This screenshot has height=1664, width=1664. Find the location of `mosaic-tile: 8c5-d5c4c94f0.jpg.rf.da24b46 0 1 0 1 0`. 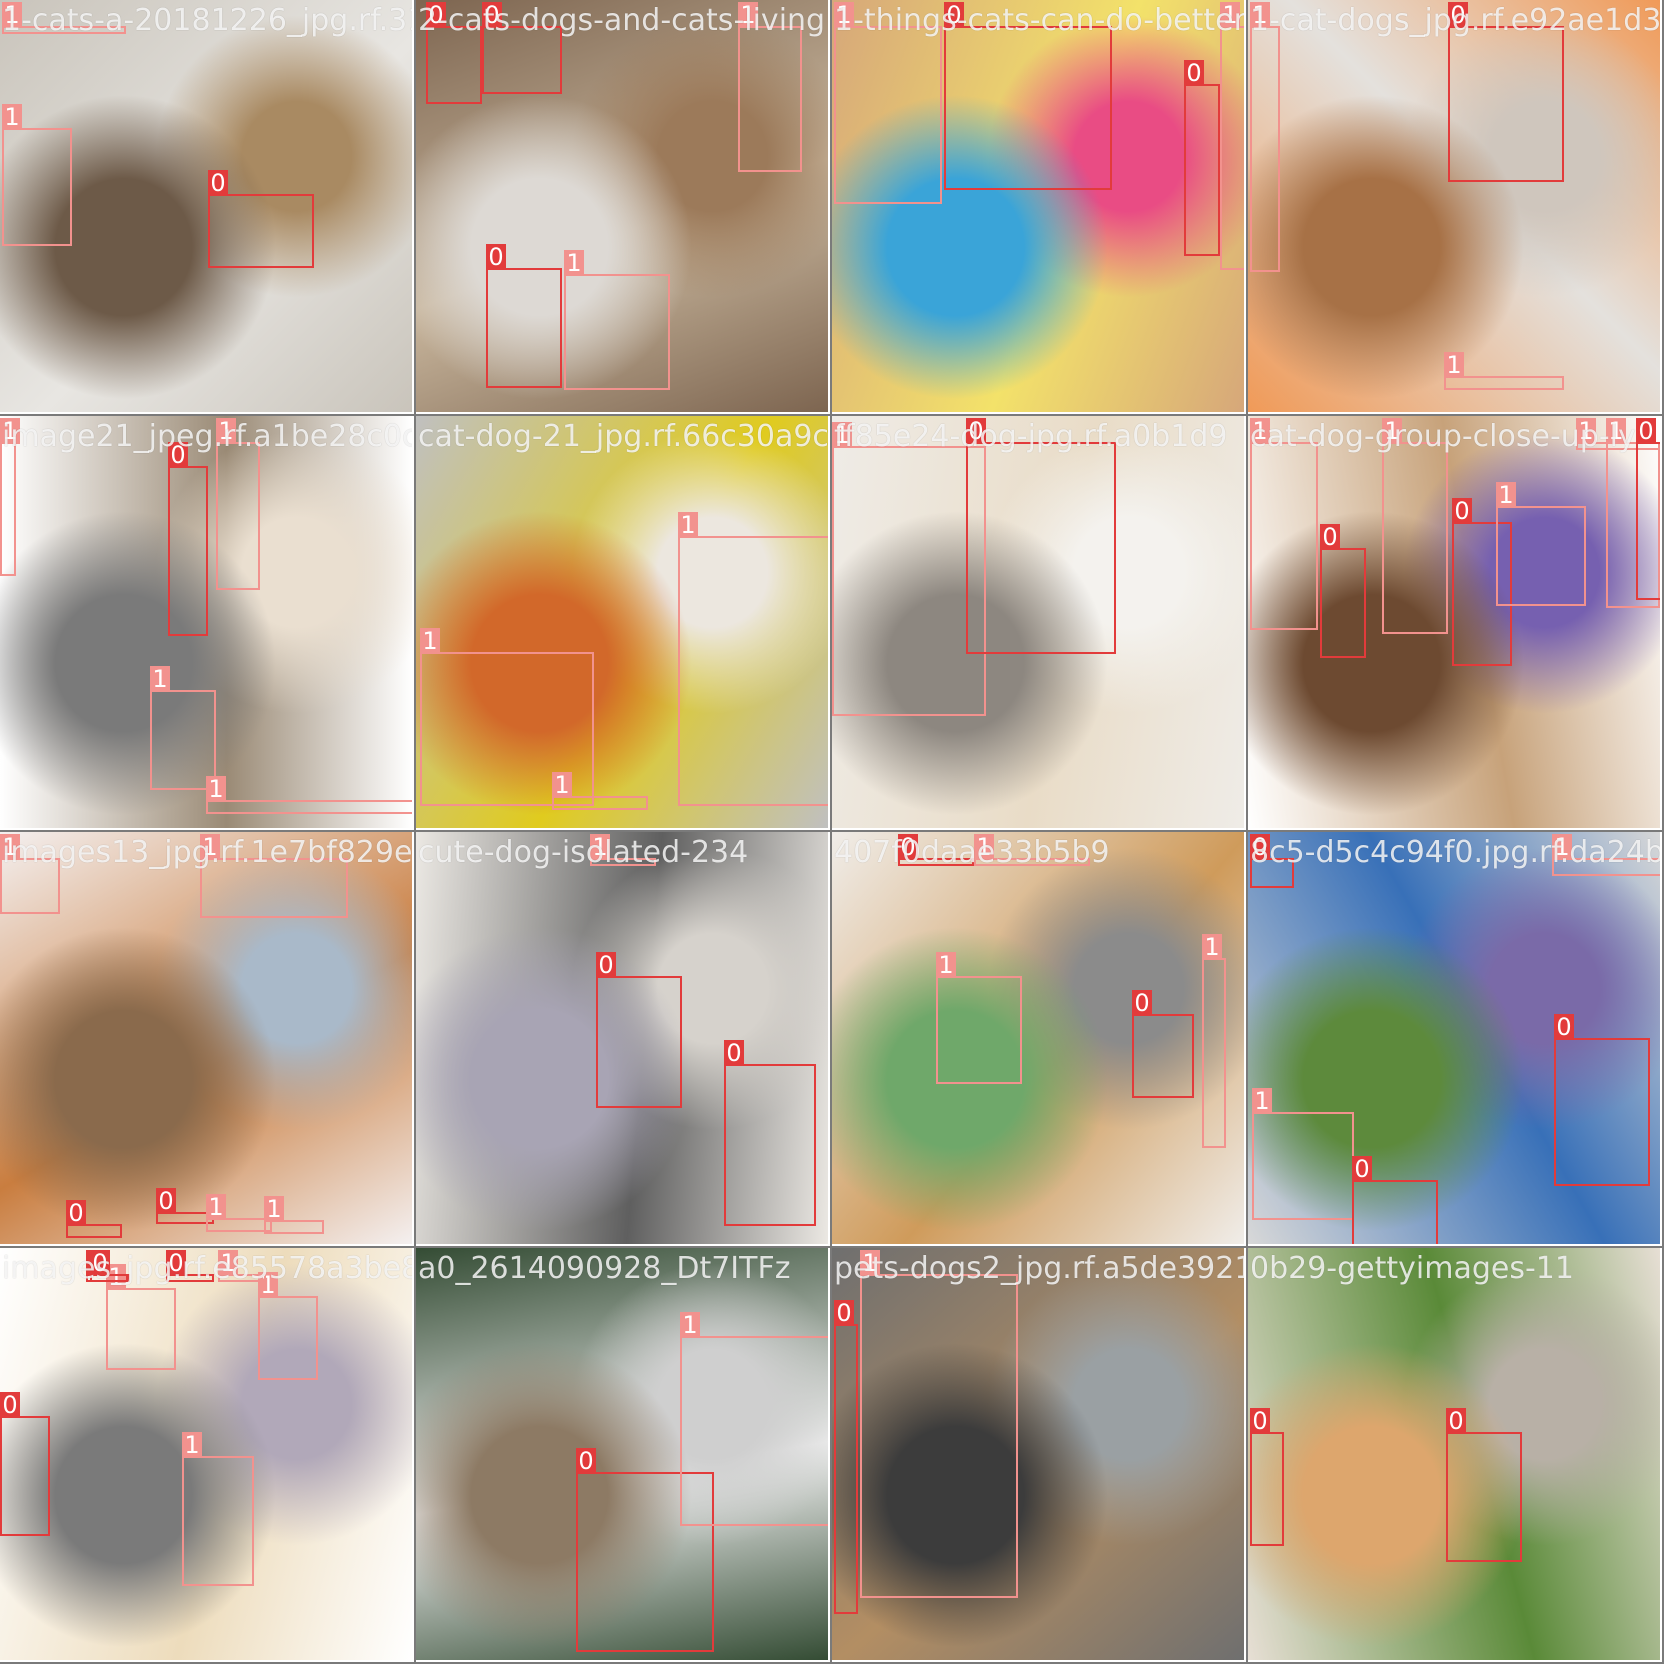

mosaic-tile: 8c5-d5c4c94f0.jpg.rf.da24b46 0 1 0 1 0 is located at coordinates (1455, 1039).